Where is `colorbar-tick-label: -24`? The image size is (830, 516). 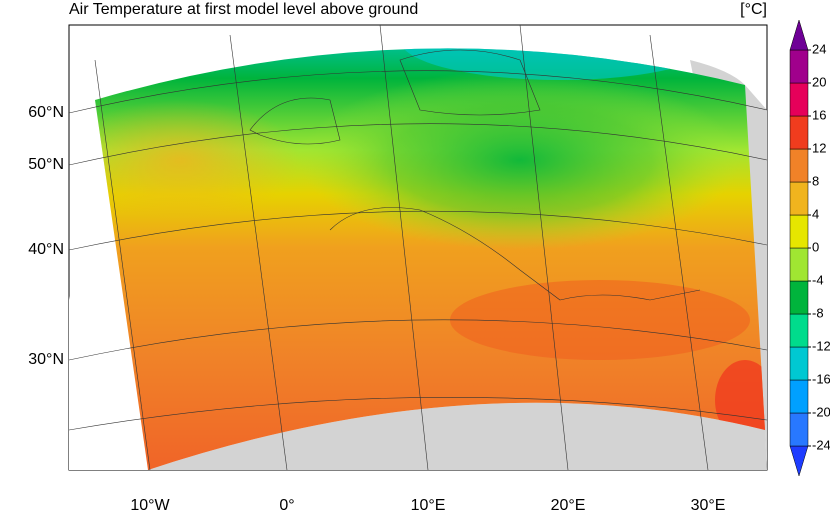 colorbar-tick-label: -24 is located at coordinates (821, 444).